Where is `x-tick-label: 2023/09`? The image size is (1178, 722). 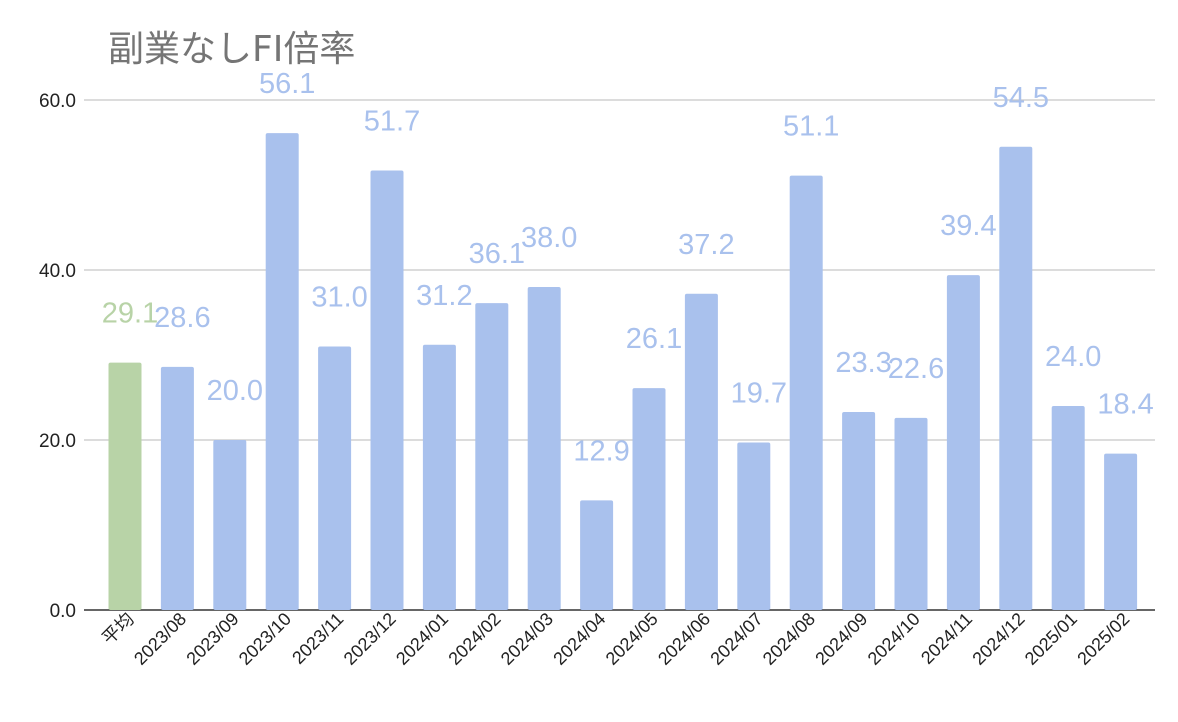 x-tick-label: 2023/09 is located at coordinates (212, 639).